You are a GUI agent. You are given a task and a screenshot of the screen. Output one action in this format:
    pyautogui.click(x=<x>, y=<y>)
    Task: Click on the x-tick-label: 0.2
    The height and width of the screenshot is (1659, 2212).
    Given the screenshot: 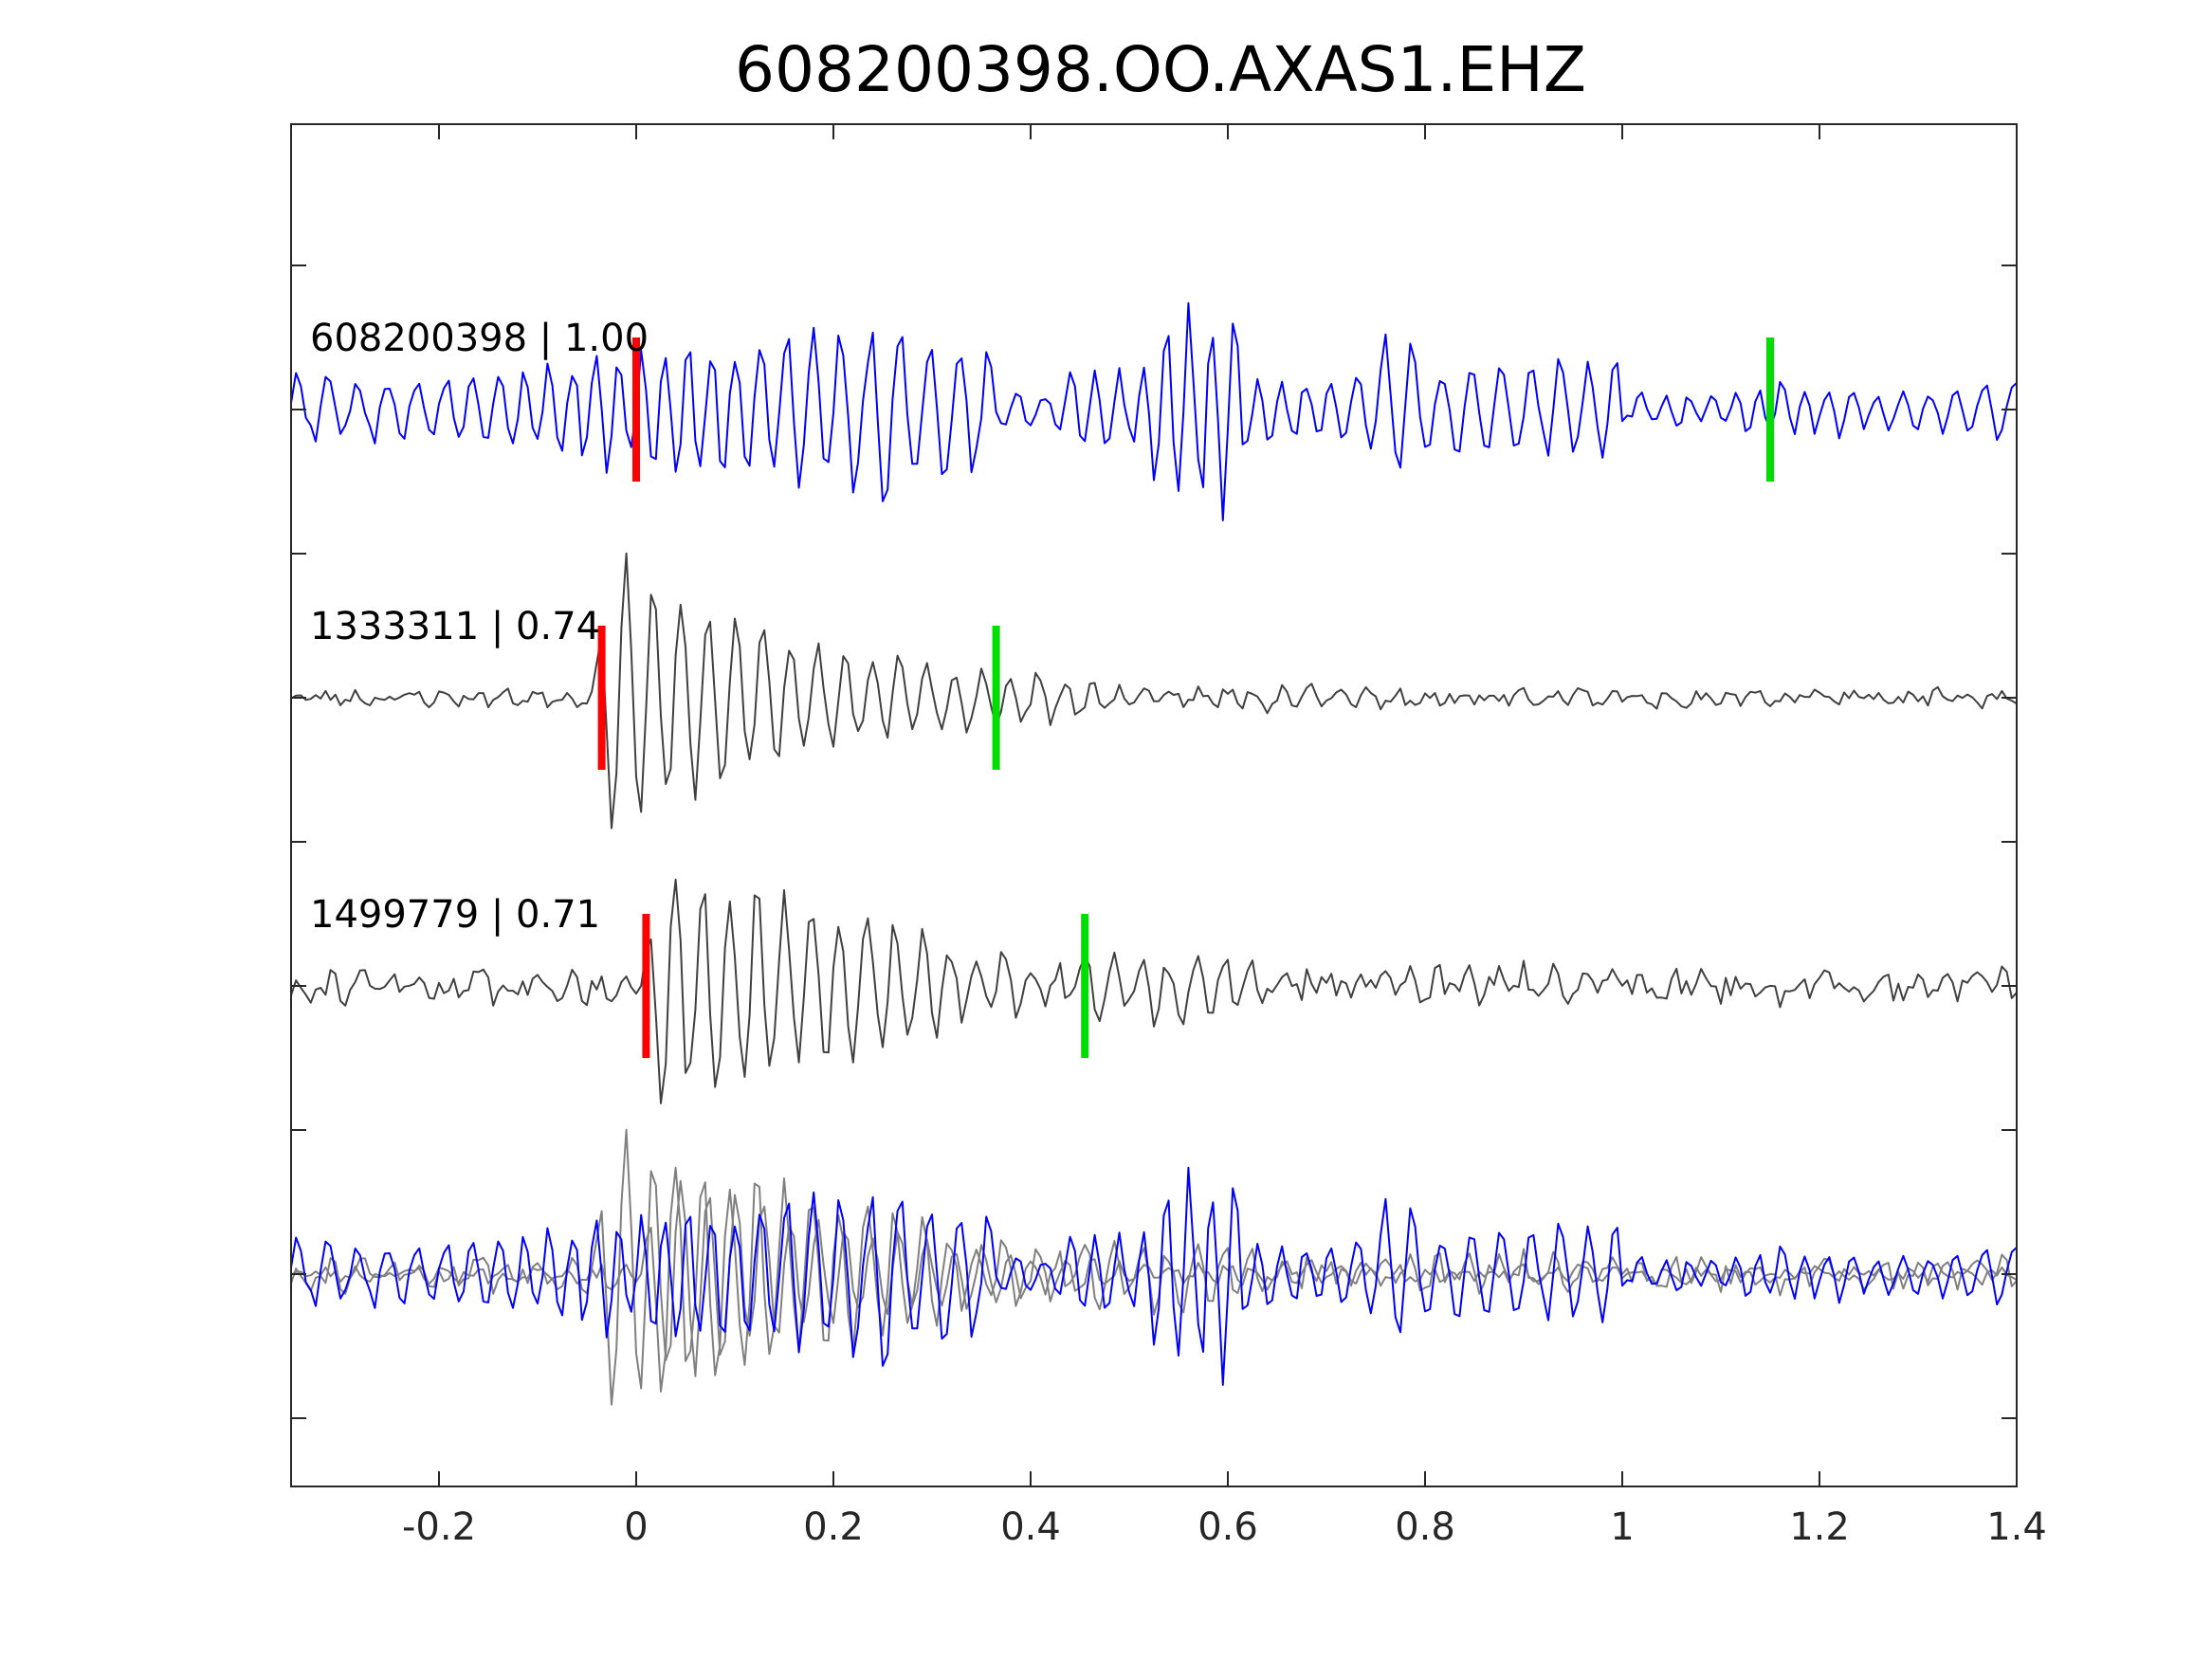 What is the action you would take?
    pyautogui.click(x=833, y=1527)
    